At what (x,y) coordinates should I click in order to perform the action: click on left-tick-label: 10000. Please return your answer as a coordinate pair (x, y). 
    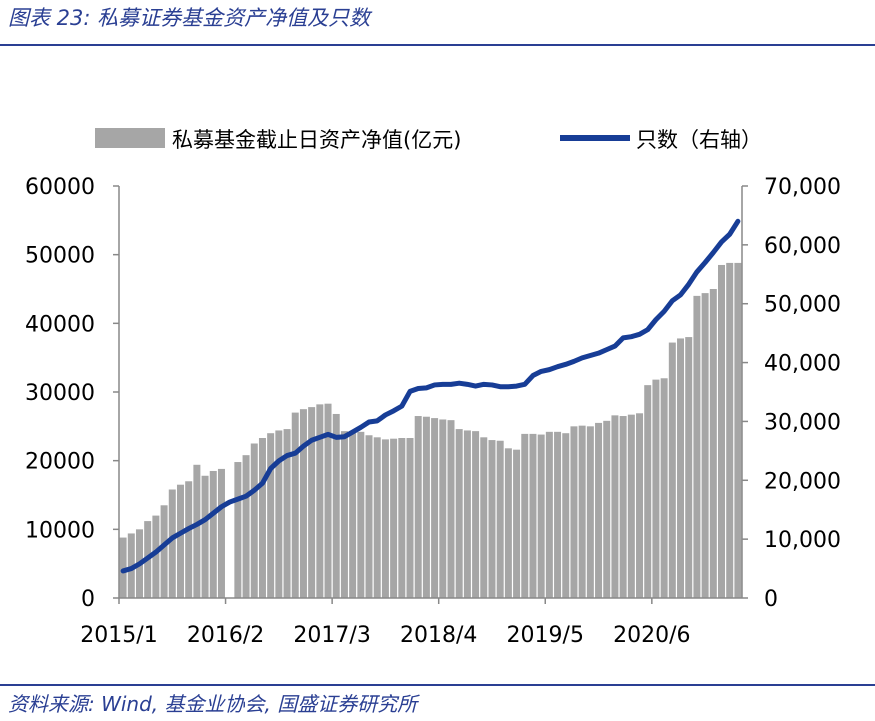
    Looking at the image, I should click on (60, 530).